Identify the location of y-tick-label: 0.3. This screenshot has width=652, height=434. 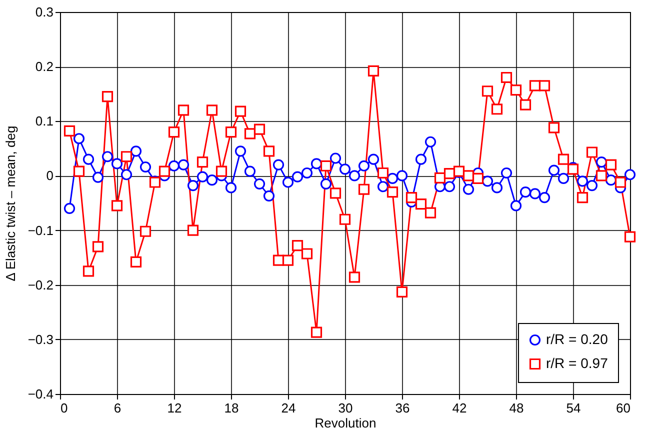
(44, 12).